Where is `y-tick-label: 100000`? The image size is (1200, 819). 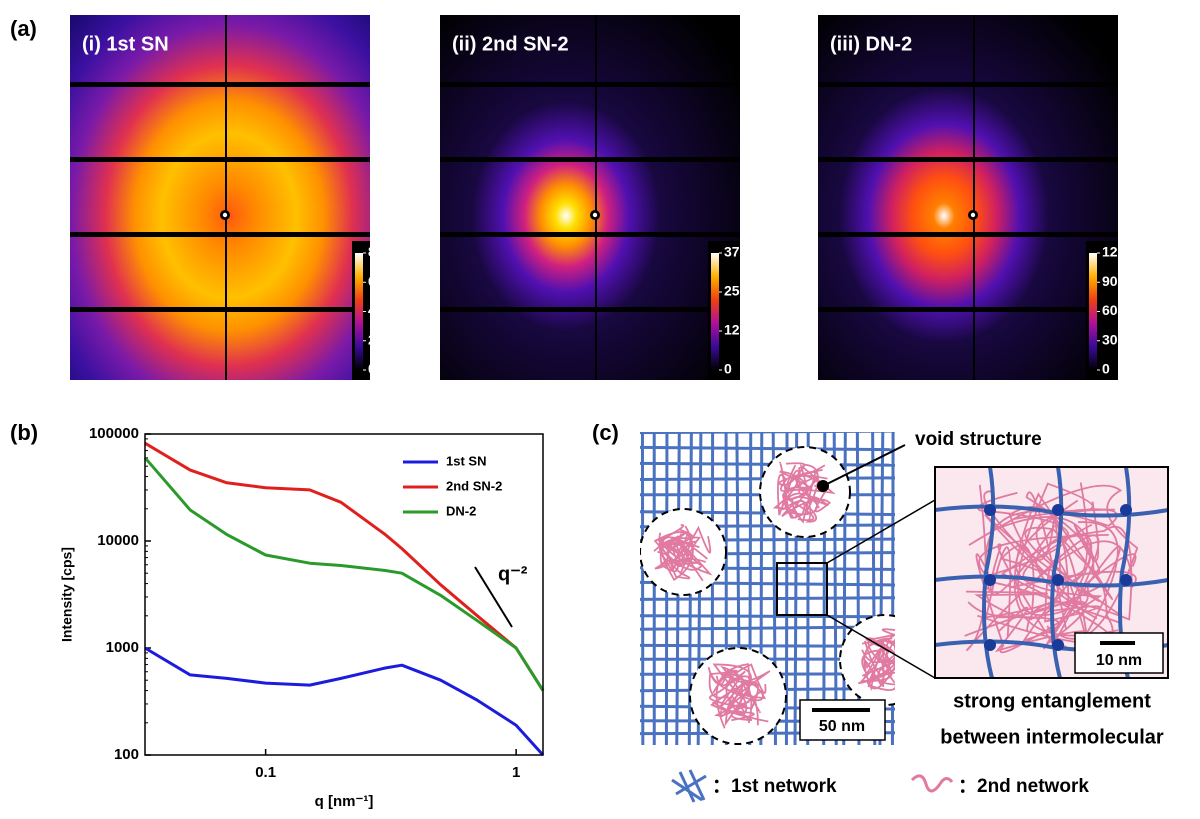 y-tick-label: 100000 is located at coordinates (114, 433).